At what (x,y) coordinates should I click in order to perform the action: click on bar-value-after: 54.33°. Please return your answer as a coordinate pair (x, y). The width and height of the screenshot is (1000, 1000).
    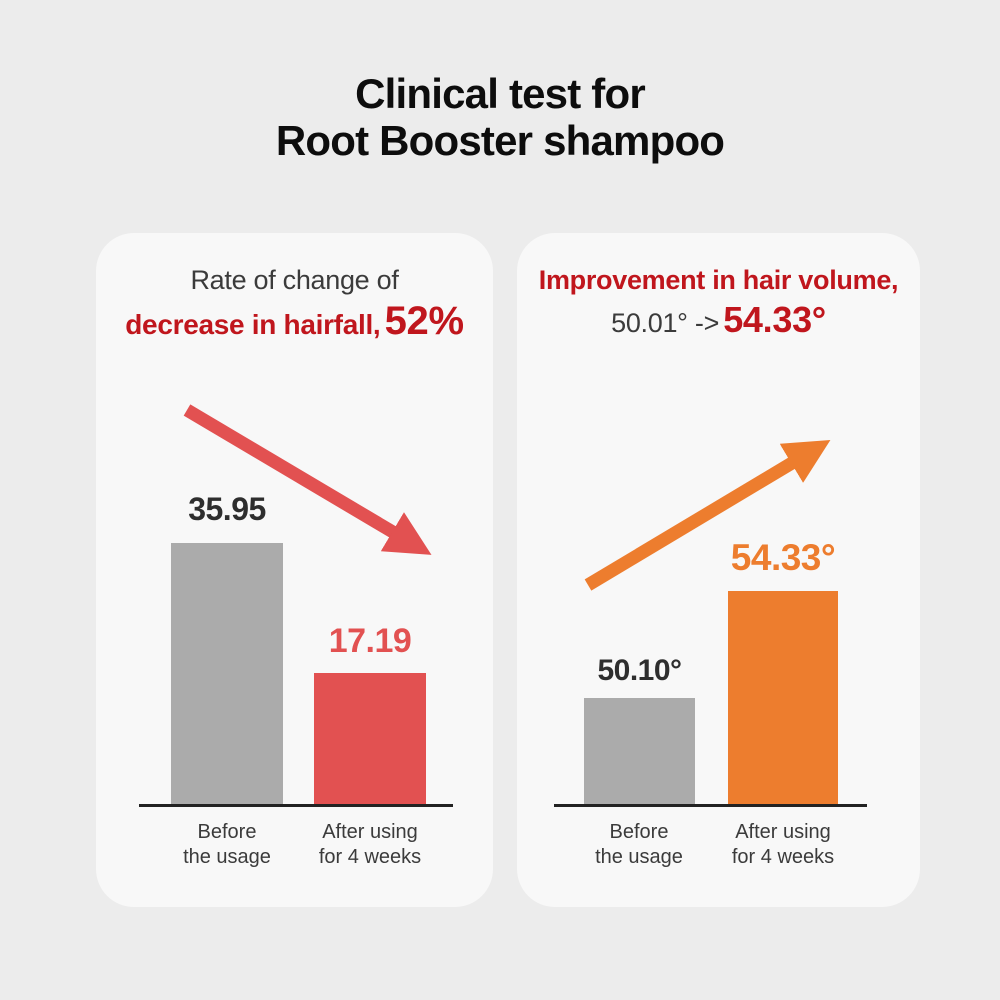
    Looking at the image, I should click on (783, 557).